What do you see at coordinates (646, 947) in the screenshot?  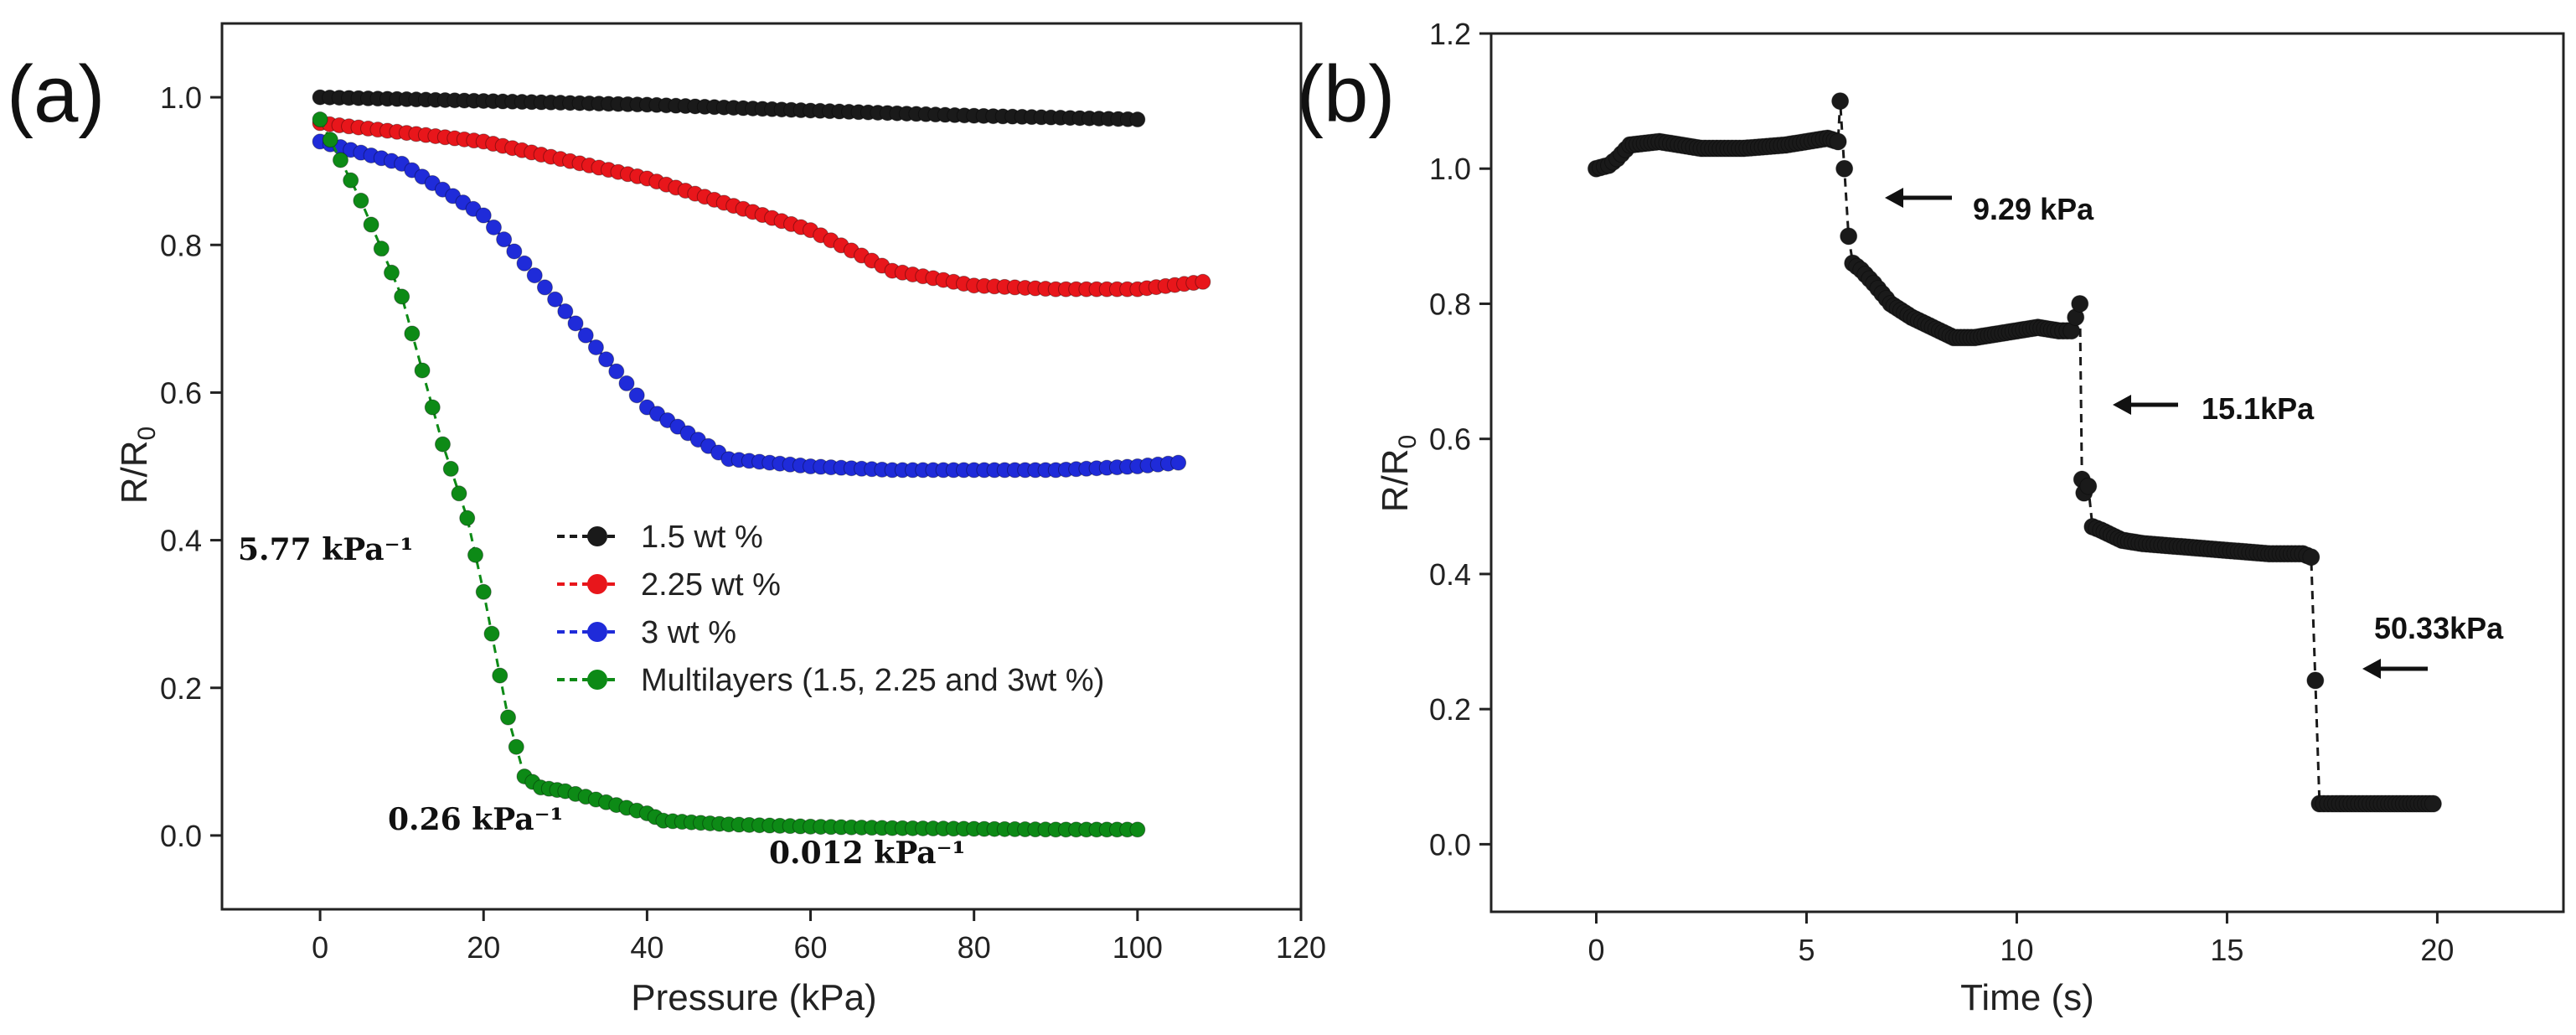 I see `x-tick-label: 40` at bounding box center [646, 947].